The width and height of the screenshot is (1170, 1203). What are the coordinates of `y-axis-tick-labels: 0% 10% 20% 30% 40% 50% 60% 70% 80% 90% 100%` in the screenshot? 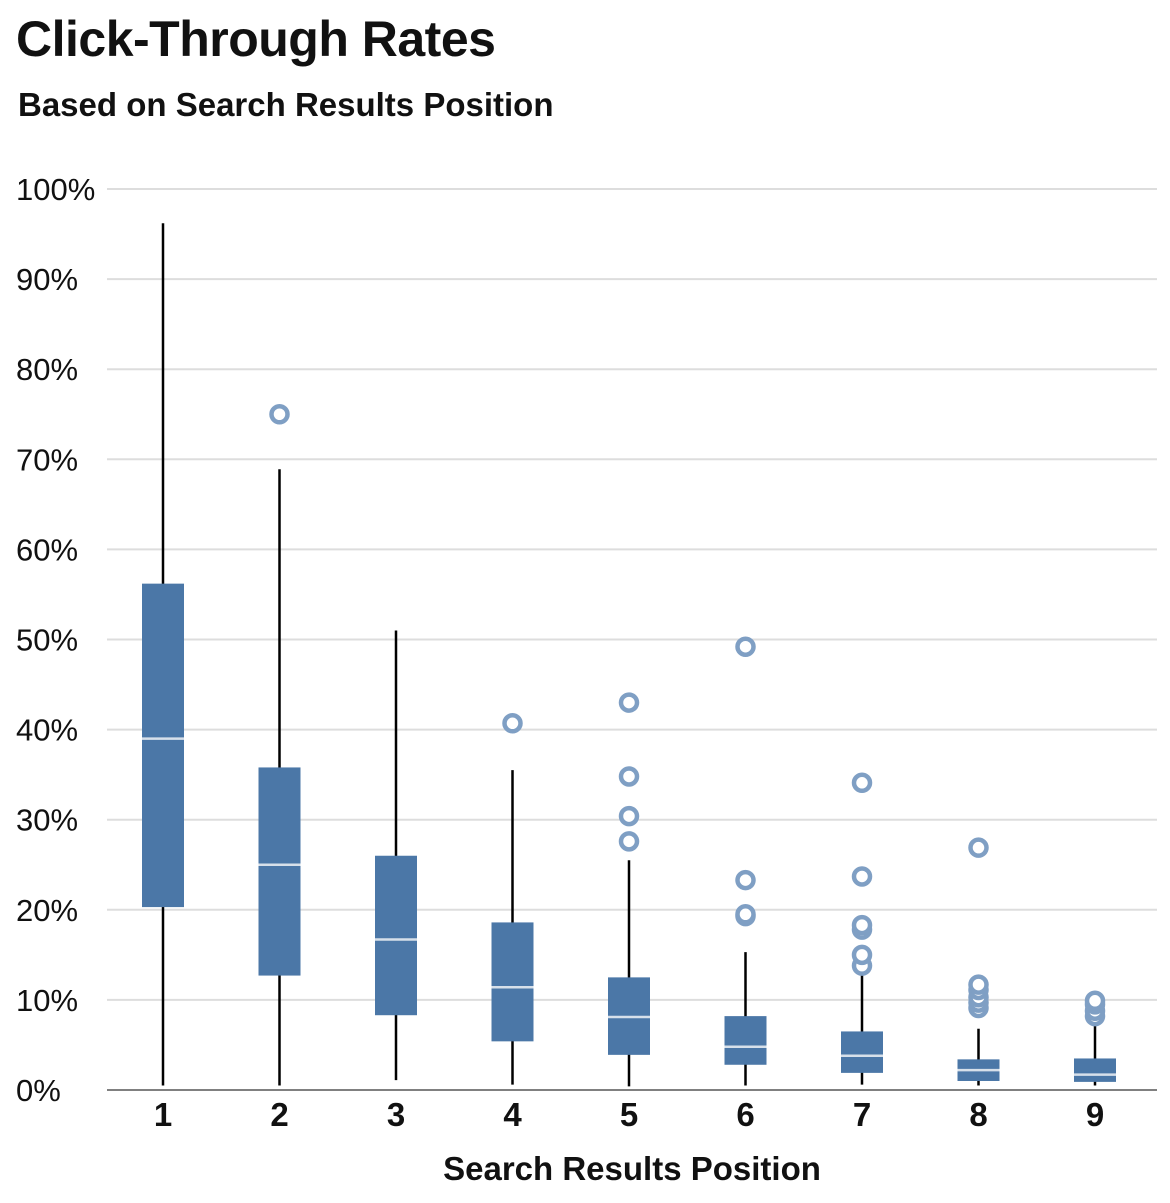 It's located at (55, 640).